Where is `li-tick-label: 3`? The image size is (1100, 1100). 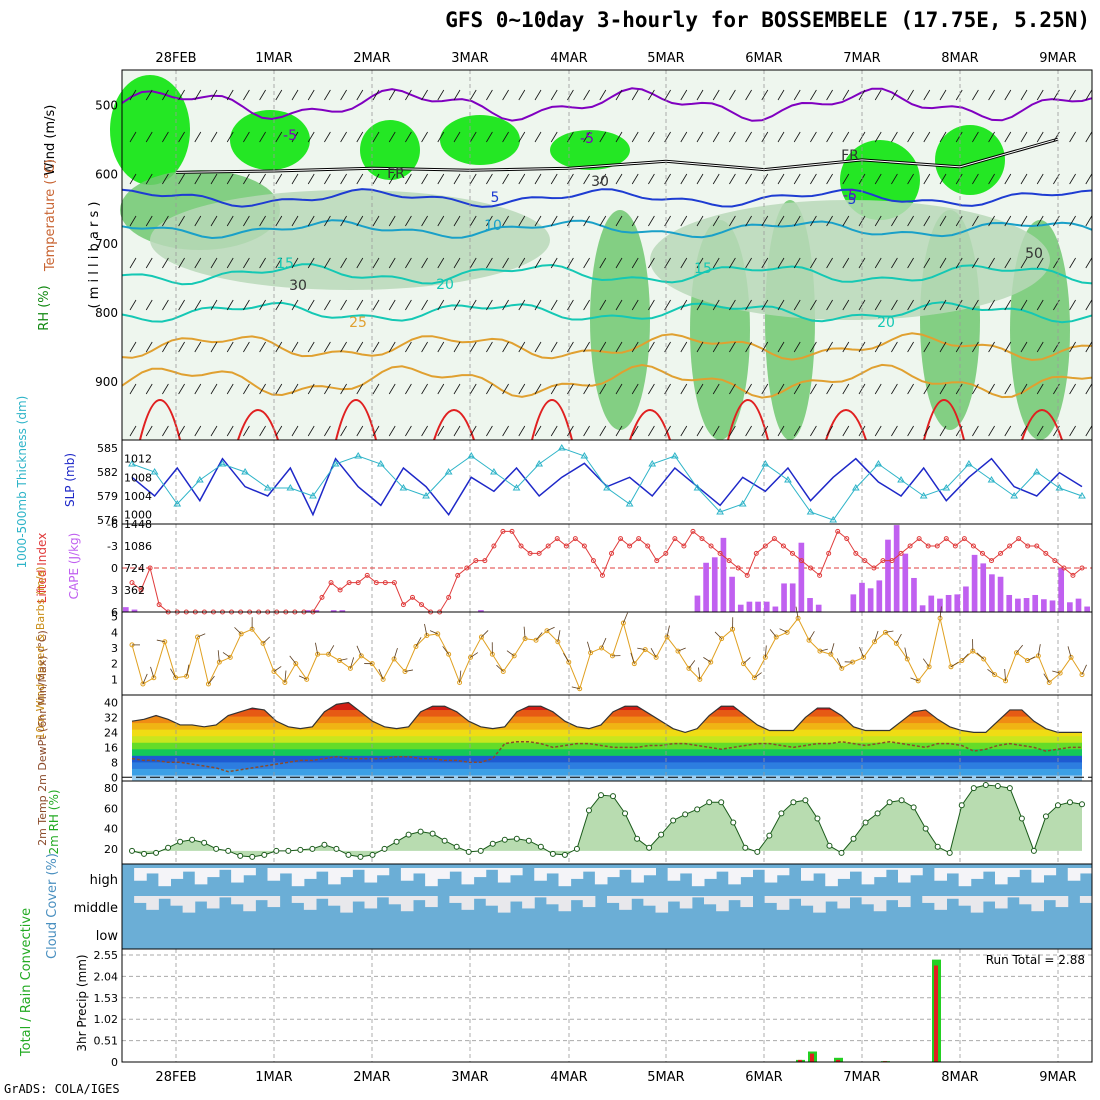 li-tick-label: 3 is located at coordinates (114, 590).